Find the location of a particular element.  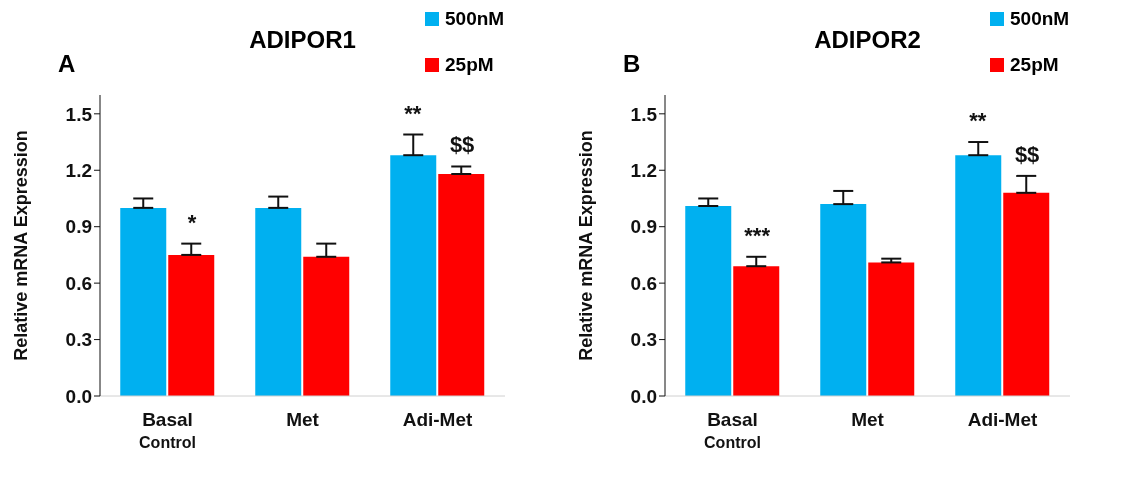

text: A is located at coordinates (67, 64).